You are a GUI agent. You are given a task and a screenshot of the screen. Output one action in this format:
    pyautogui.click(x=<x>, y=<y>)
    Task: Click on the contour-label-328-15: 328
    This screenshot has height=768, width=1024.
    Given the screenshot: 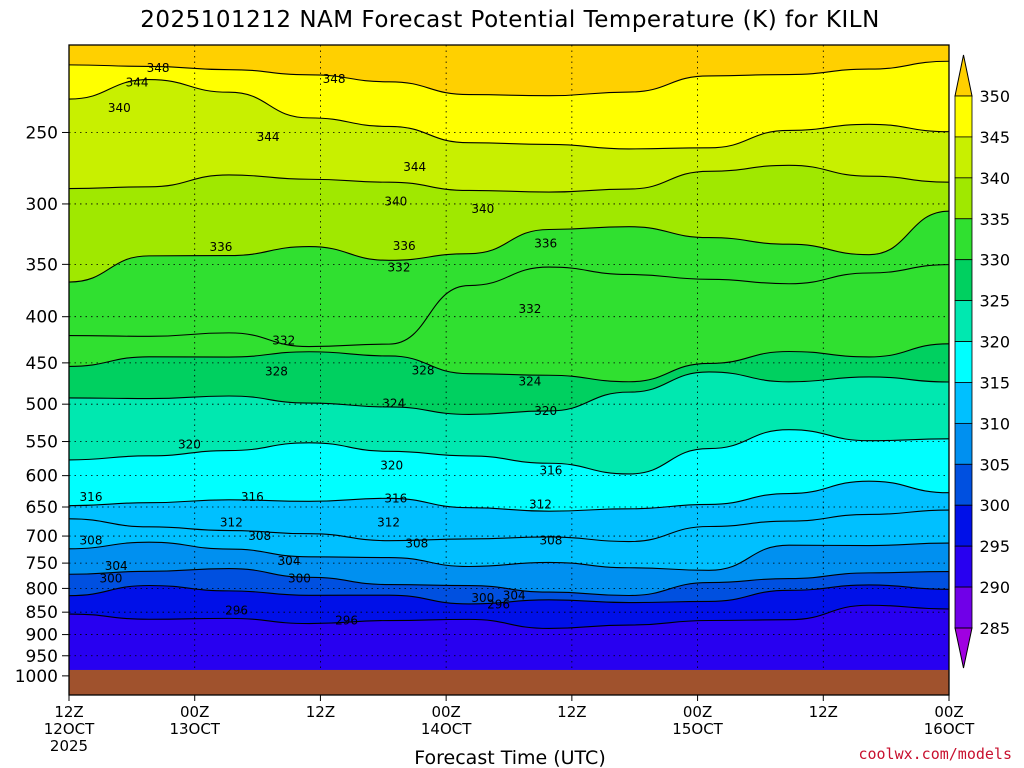 What is the action you would take?
    pyautogui.click(x=423, y=371)
    